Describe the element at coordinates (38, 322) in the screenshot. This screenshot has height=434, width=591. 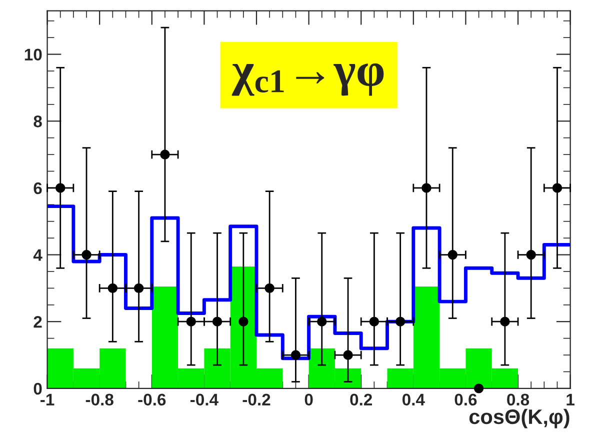
I see `y-tick-label: 2` at that location.